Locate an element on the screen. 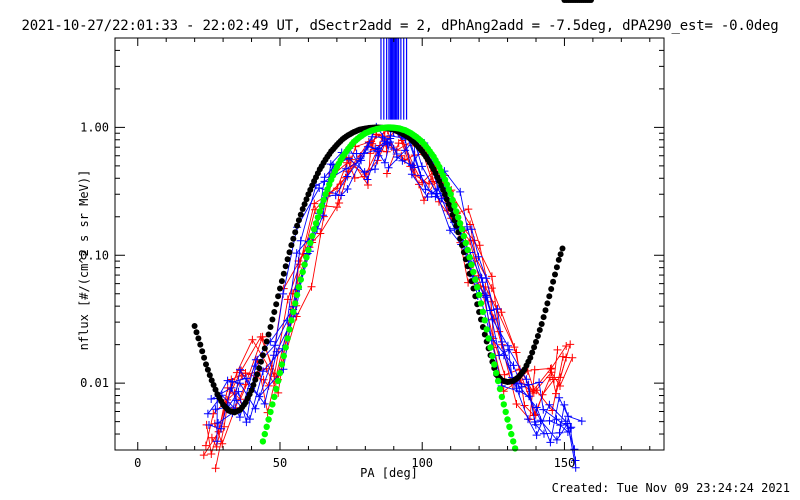 Image resolution: width=800 pixels, height=500 pixels. y-tick-label: 0.01 is located at coordinates (94, 383).